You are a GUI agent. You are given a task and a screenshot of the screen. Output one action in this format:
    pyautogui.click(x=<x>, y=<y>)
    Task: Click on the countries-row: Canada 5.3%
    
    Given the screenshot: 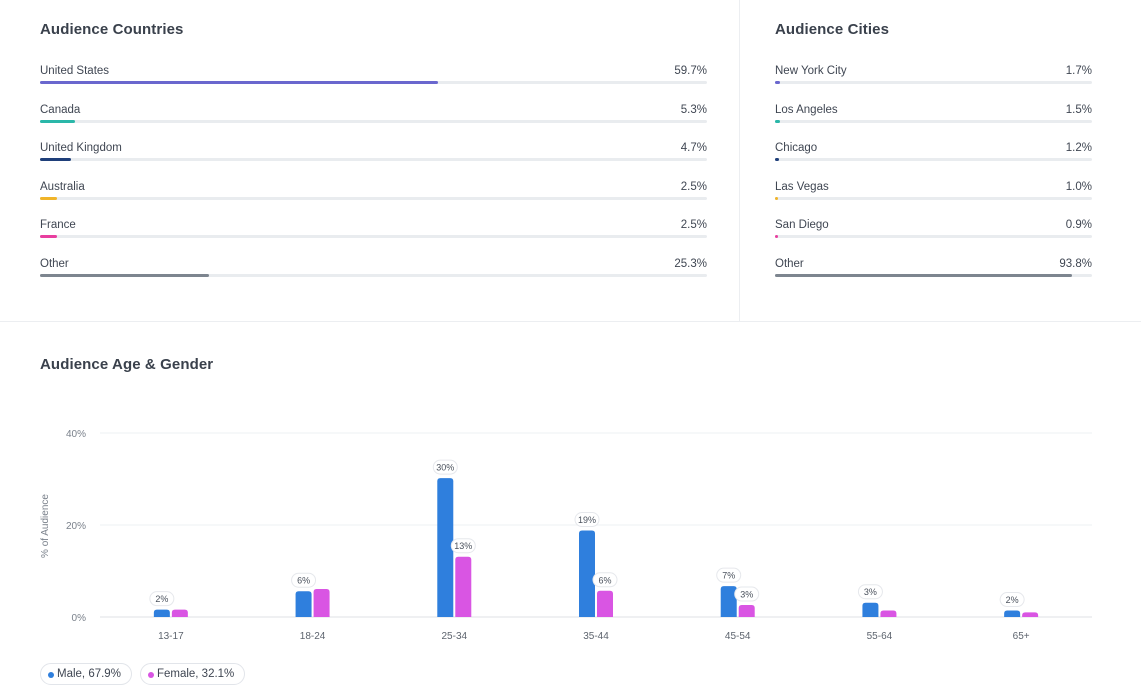 What is the action you would take?
    pyautogui.click(x=373, y=122)
    